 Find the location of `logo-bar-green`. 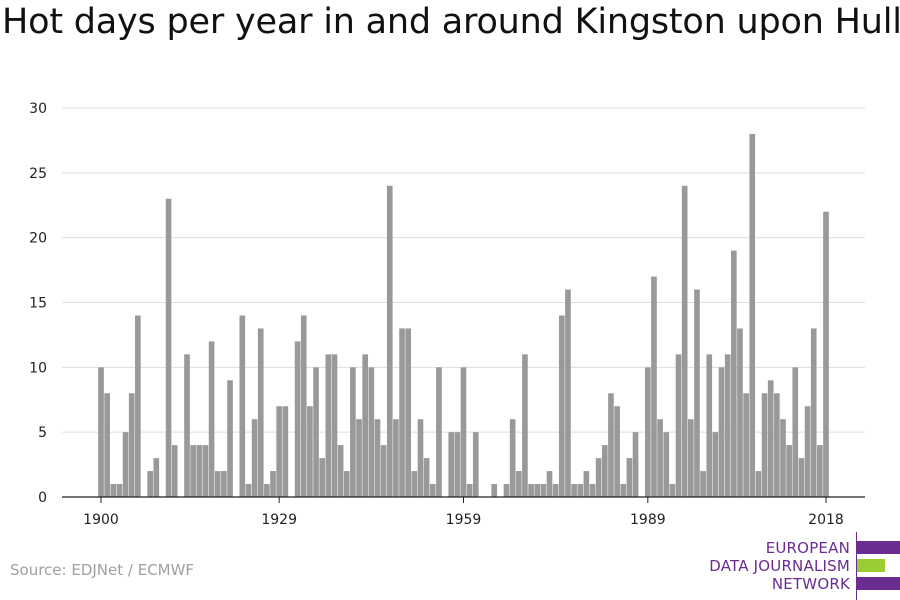

logo-bar-green is located at coordinates (871, 565).